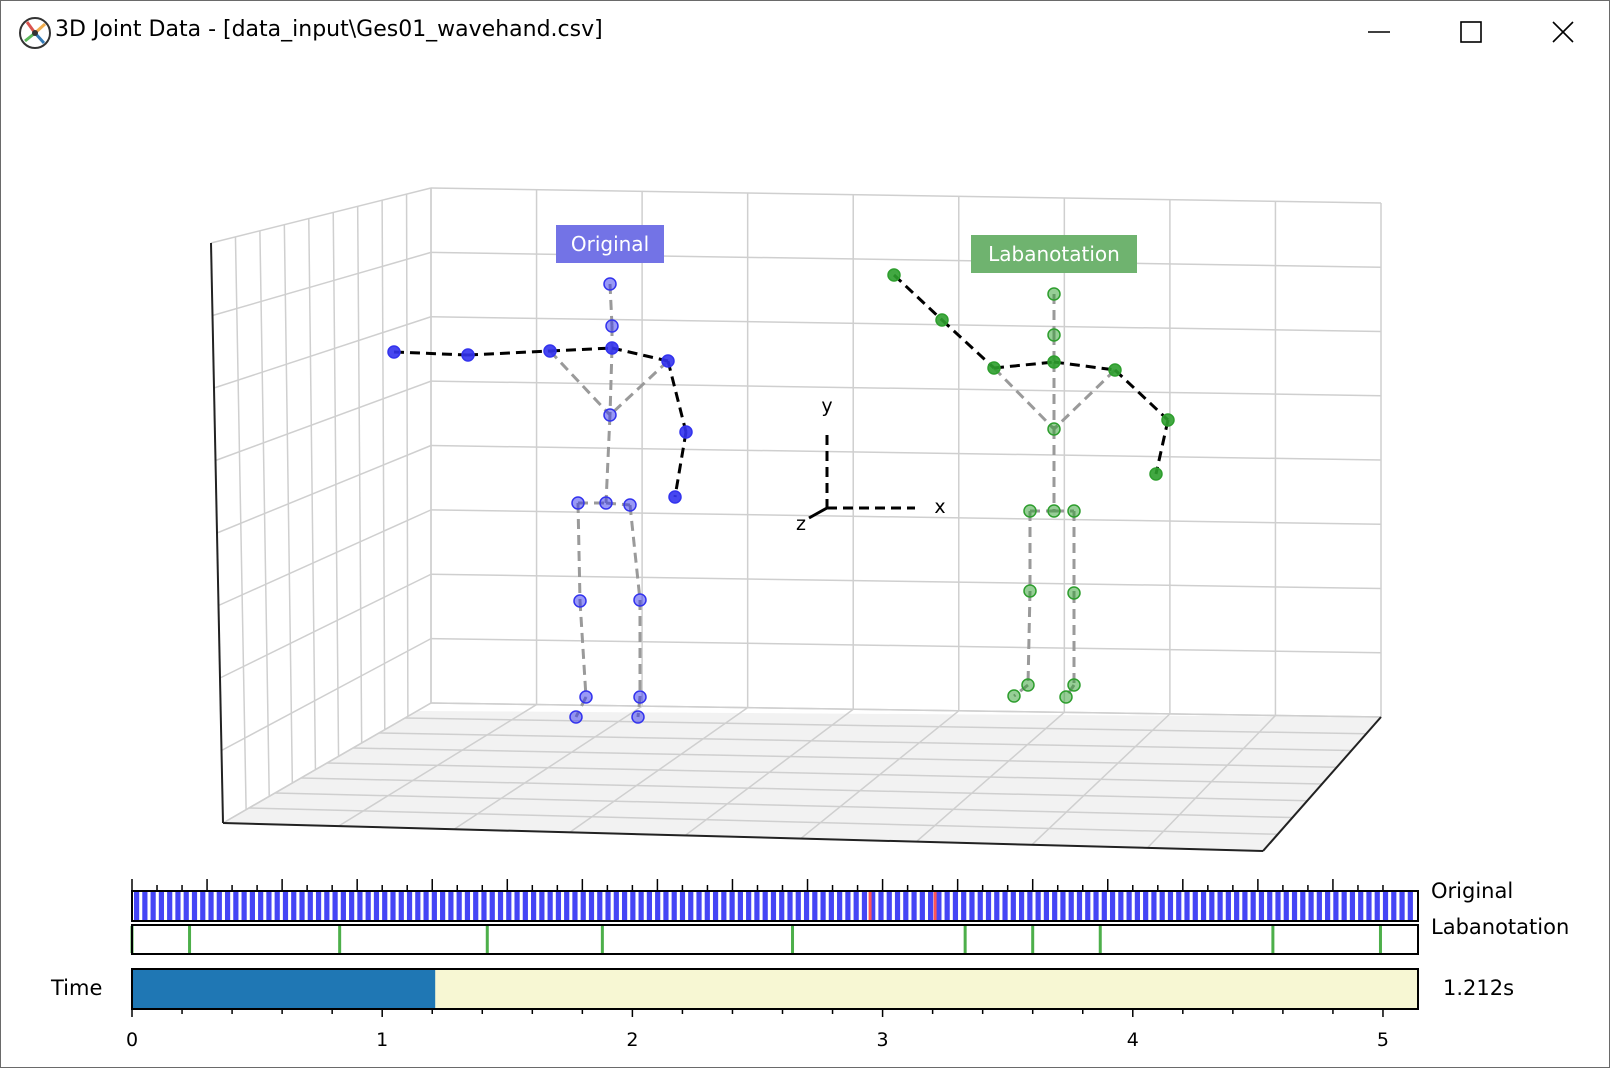 This screenshot has width=1610, height=1068. I want to click on original-label-text: Original, so click(610, 244).